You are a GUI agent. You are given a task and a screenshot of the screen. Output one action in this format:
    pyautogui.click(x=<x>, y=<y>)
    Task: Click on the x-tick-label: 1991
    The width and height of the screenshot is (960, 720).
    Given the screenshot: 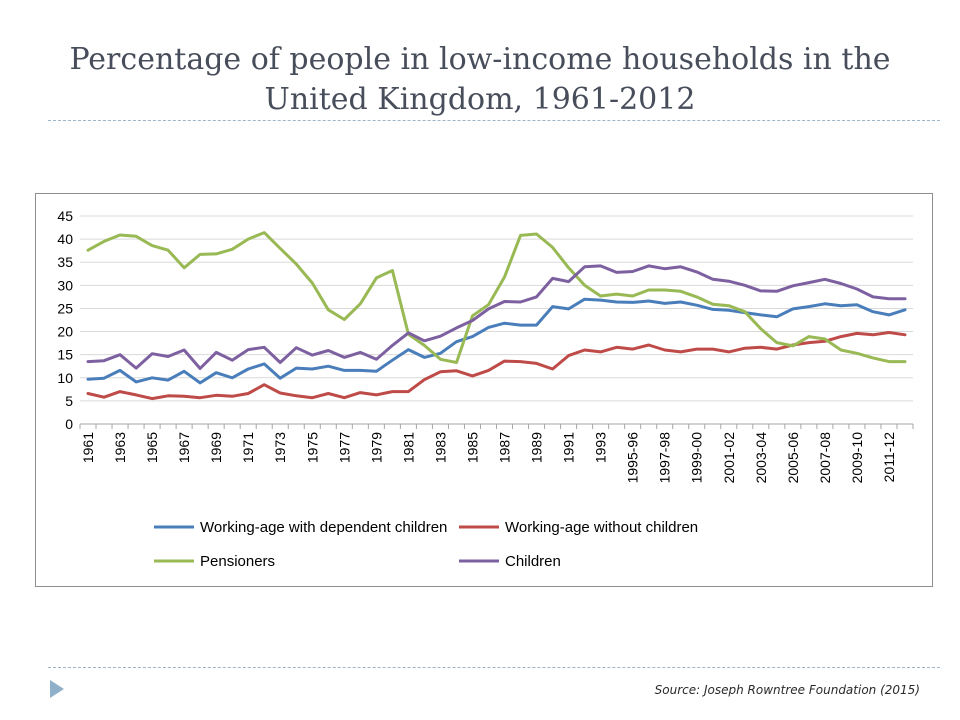 What is the action you would take?
    pyautogui.click(x=569, y=447)
    